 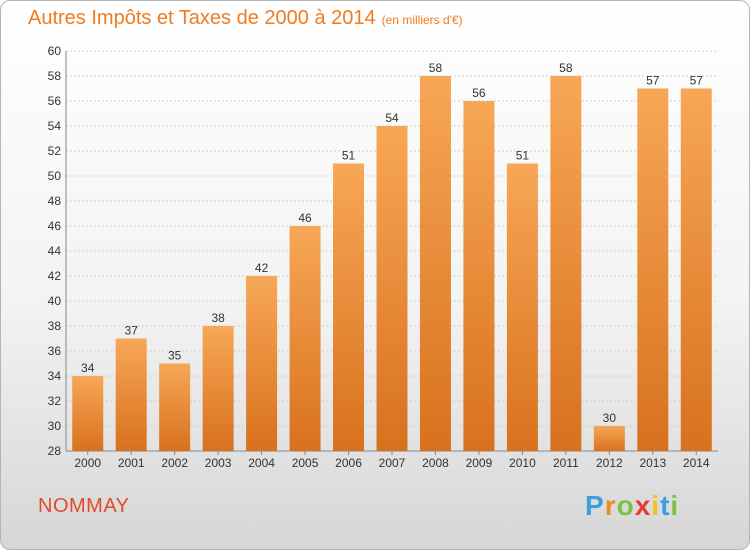 What do you see at coordinates (479, 463) in the screenshot?
I see `x-tick-label: 2009` at bounding box center [479, 463].